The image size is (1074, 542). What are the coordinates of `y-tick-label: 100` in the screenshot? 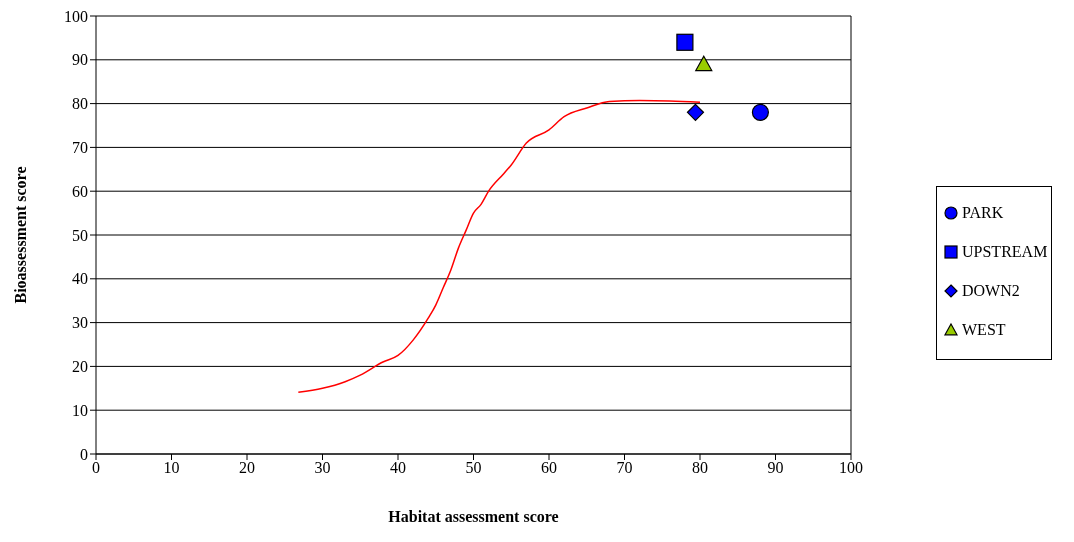 It's located at (76, 16).